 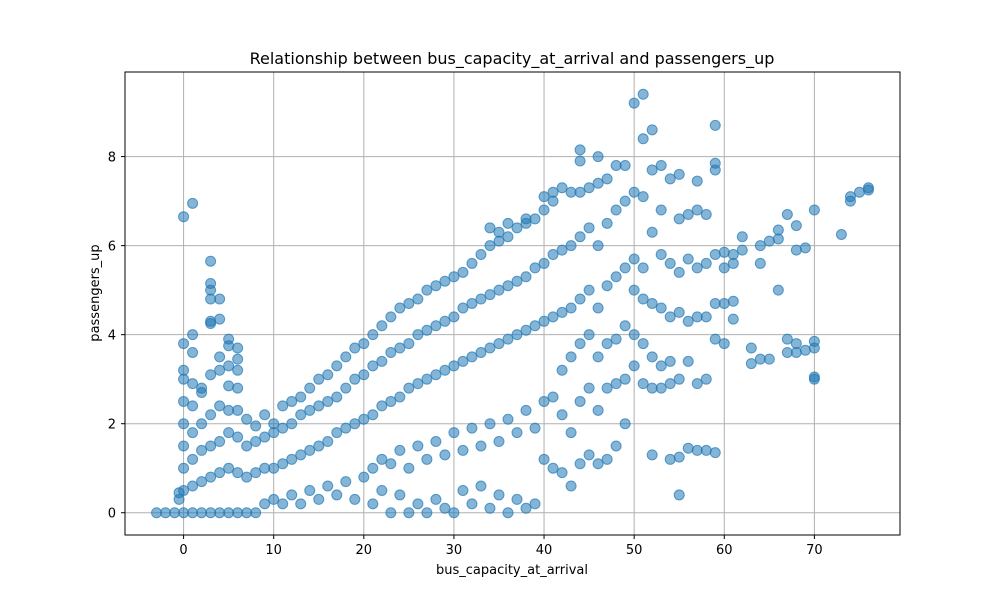 What do you see at coordinates (95, 292) in the screenshot?
I see `y-axis-label: passengers_up` at bounding box center [95, 292].